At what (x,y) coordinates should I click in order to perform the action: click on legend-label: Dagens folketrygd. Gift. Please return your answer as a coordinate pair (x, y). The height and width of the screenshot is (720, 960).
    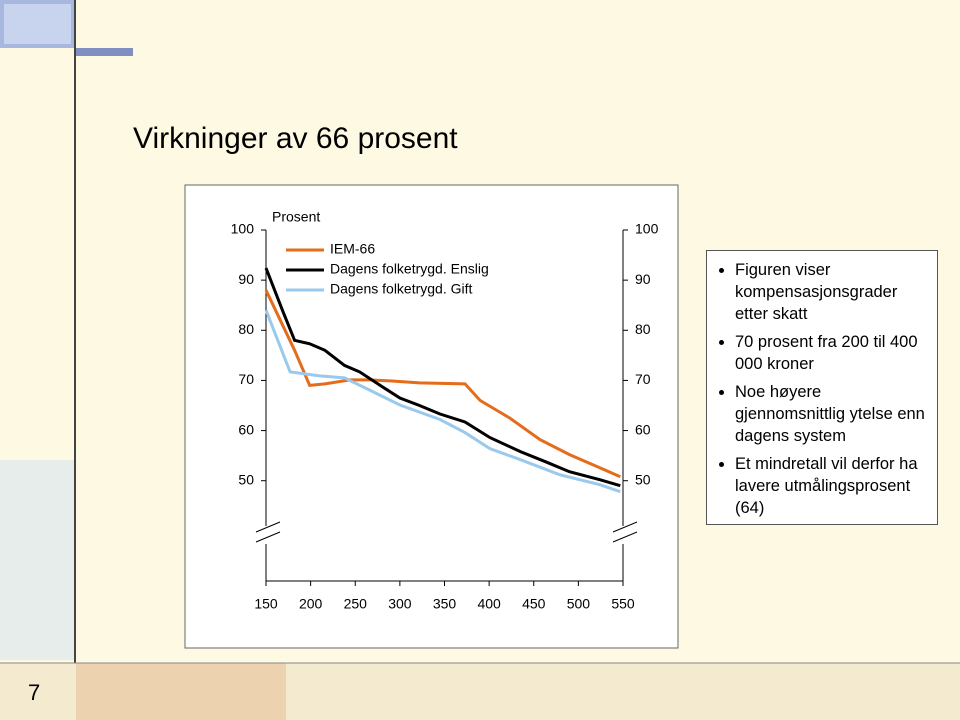
    Looking at the image, I should click on (401, 289).